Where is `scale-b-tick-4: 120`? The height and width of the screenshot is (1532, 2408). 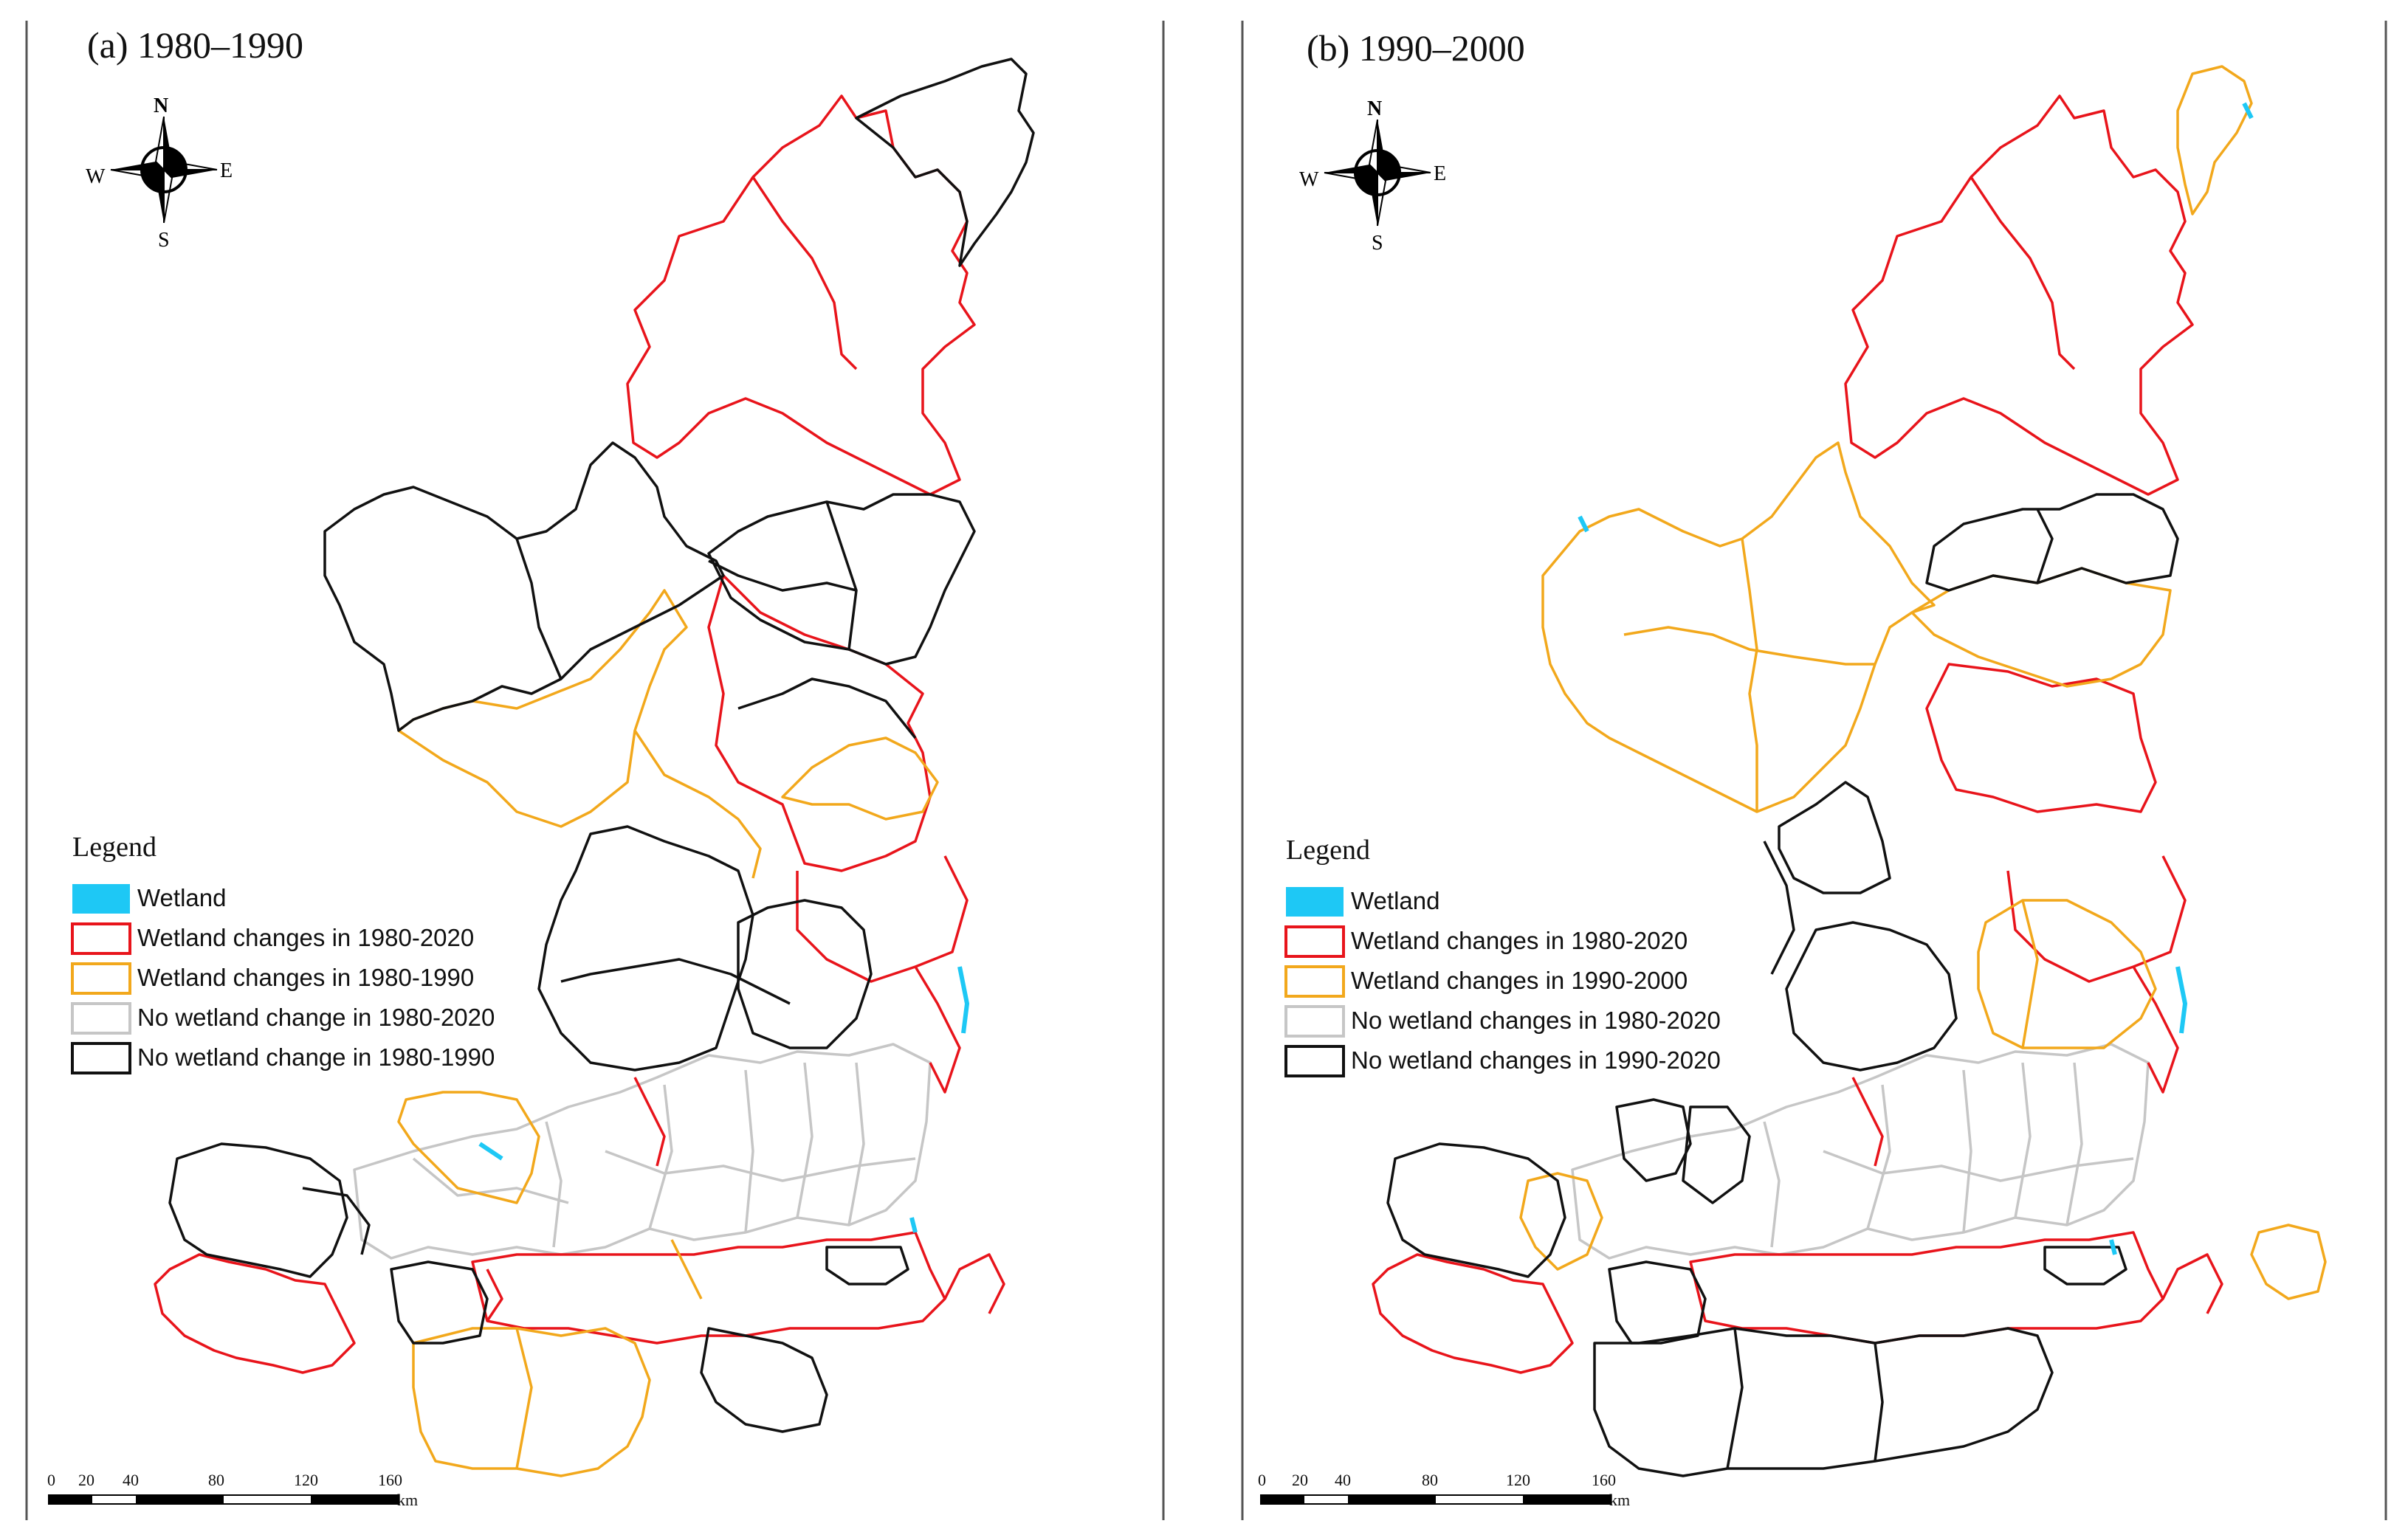 scale-b-tick-4: 120 is located at coordinates (1518, 1480).